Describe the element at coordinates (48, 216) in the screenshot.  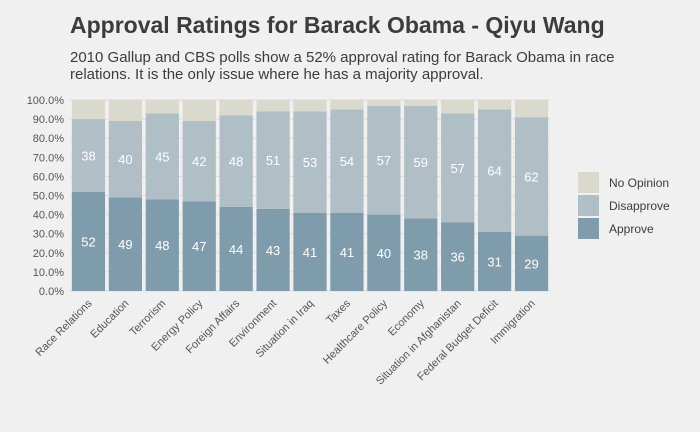
I see `y-tick-label: 40.0%` at that location.